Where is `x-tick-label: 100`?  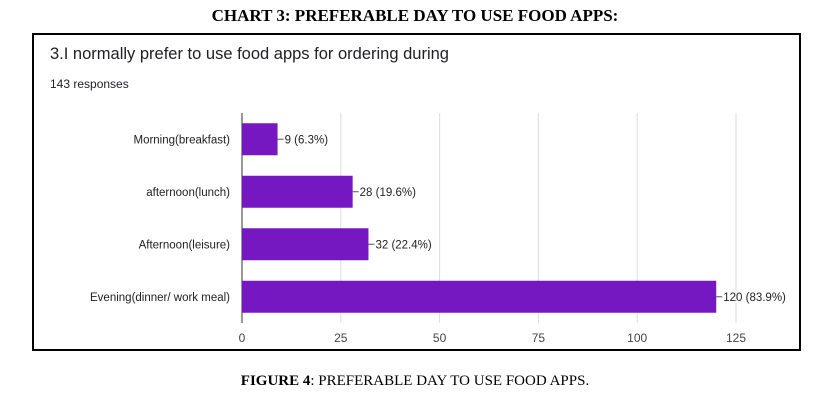 x-tick-label: 100 is located at coordinates (637, 338).